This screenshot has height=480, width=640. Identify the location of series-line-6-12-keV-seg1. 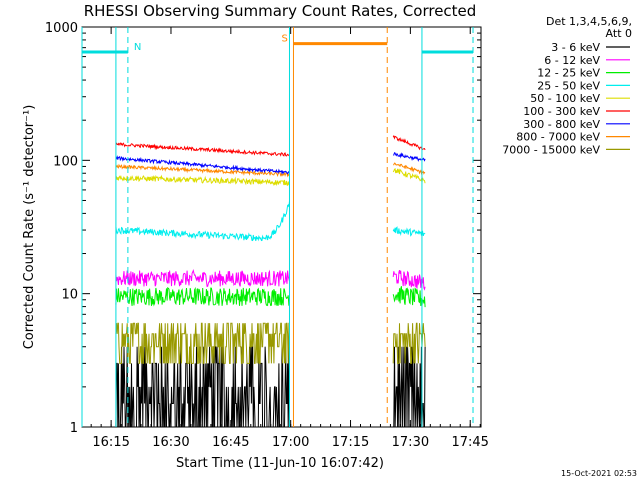
(409, 280).